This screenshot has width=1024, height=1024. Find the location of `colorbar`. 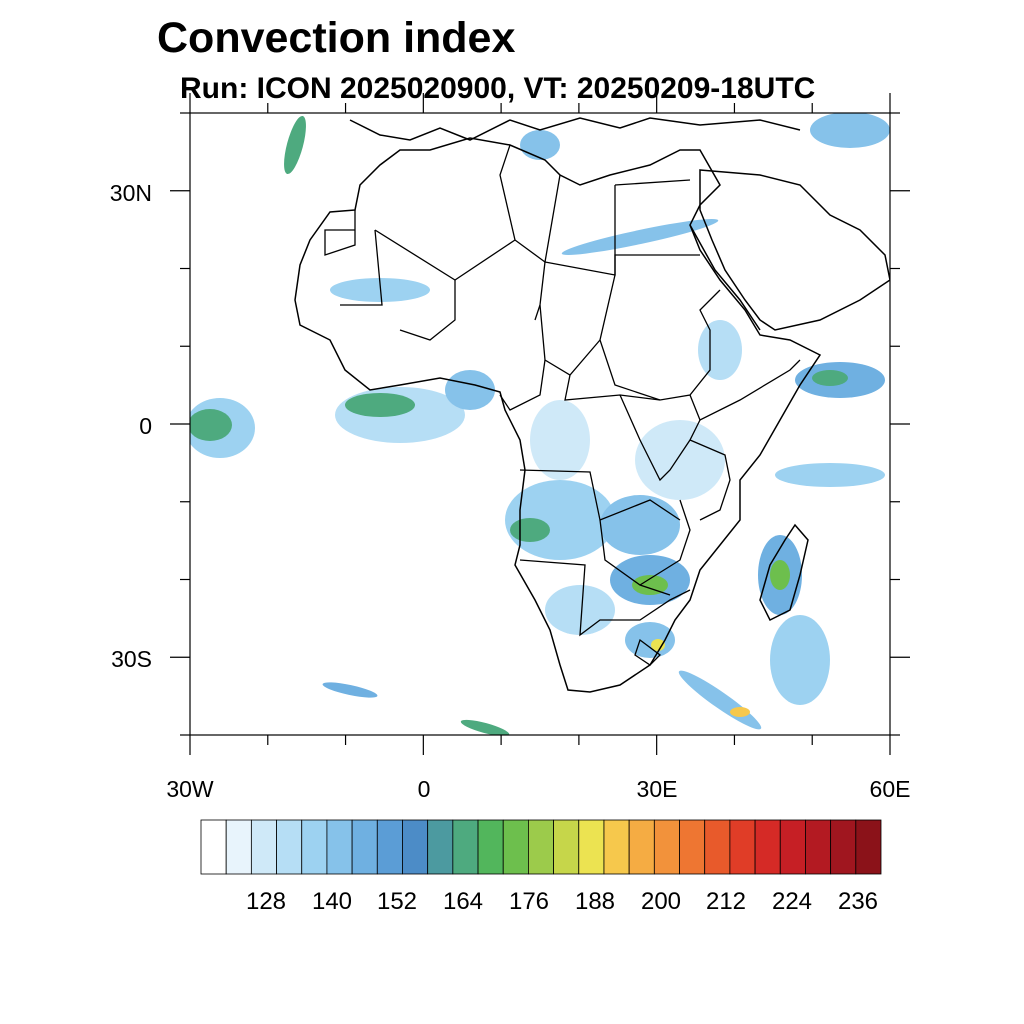

colorbar is located at coordinates (541, 847).